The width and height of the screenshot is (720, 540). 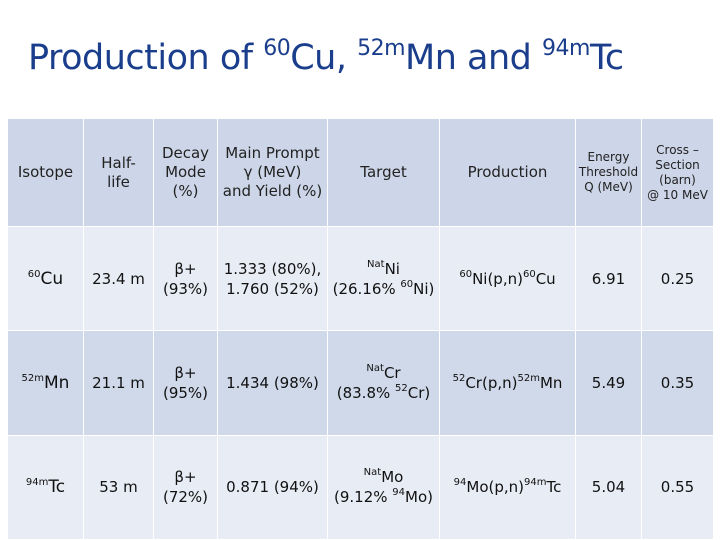 What do you see at coordinates (185, 383) in the screenshot?
I see `decay-mode-cell: β+ (95%)` at bounding box center [185, 383].